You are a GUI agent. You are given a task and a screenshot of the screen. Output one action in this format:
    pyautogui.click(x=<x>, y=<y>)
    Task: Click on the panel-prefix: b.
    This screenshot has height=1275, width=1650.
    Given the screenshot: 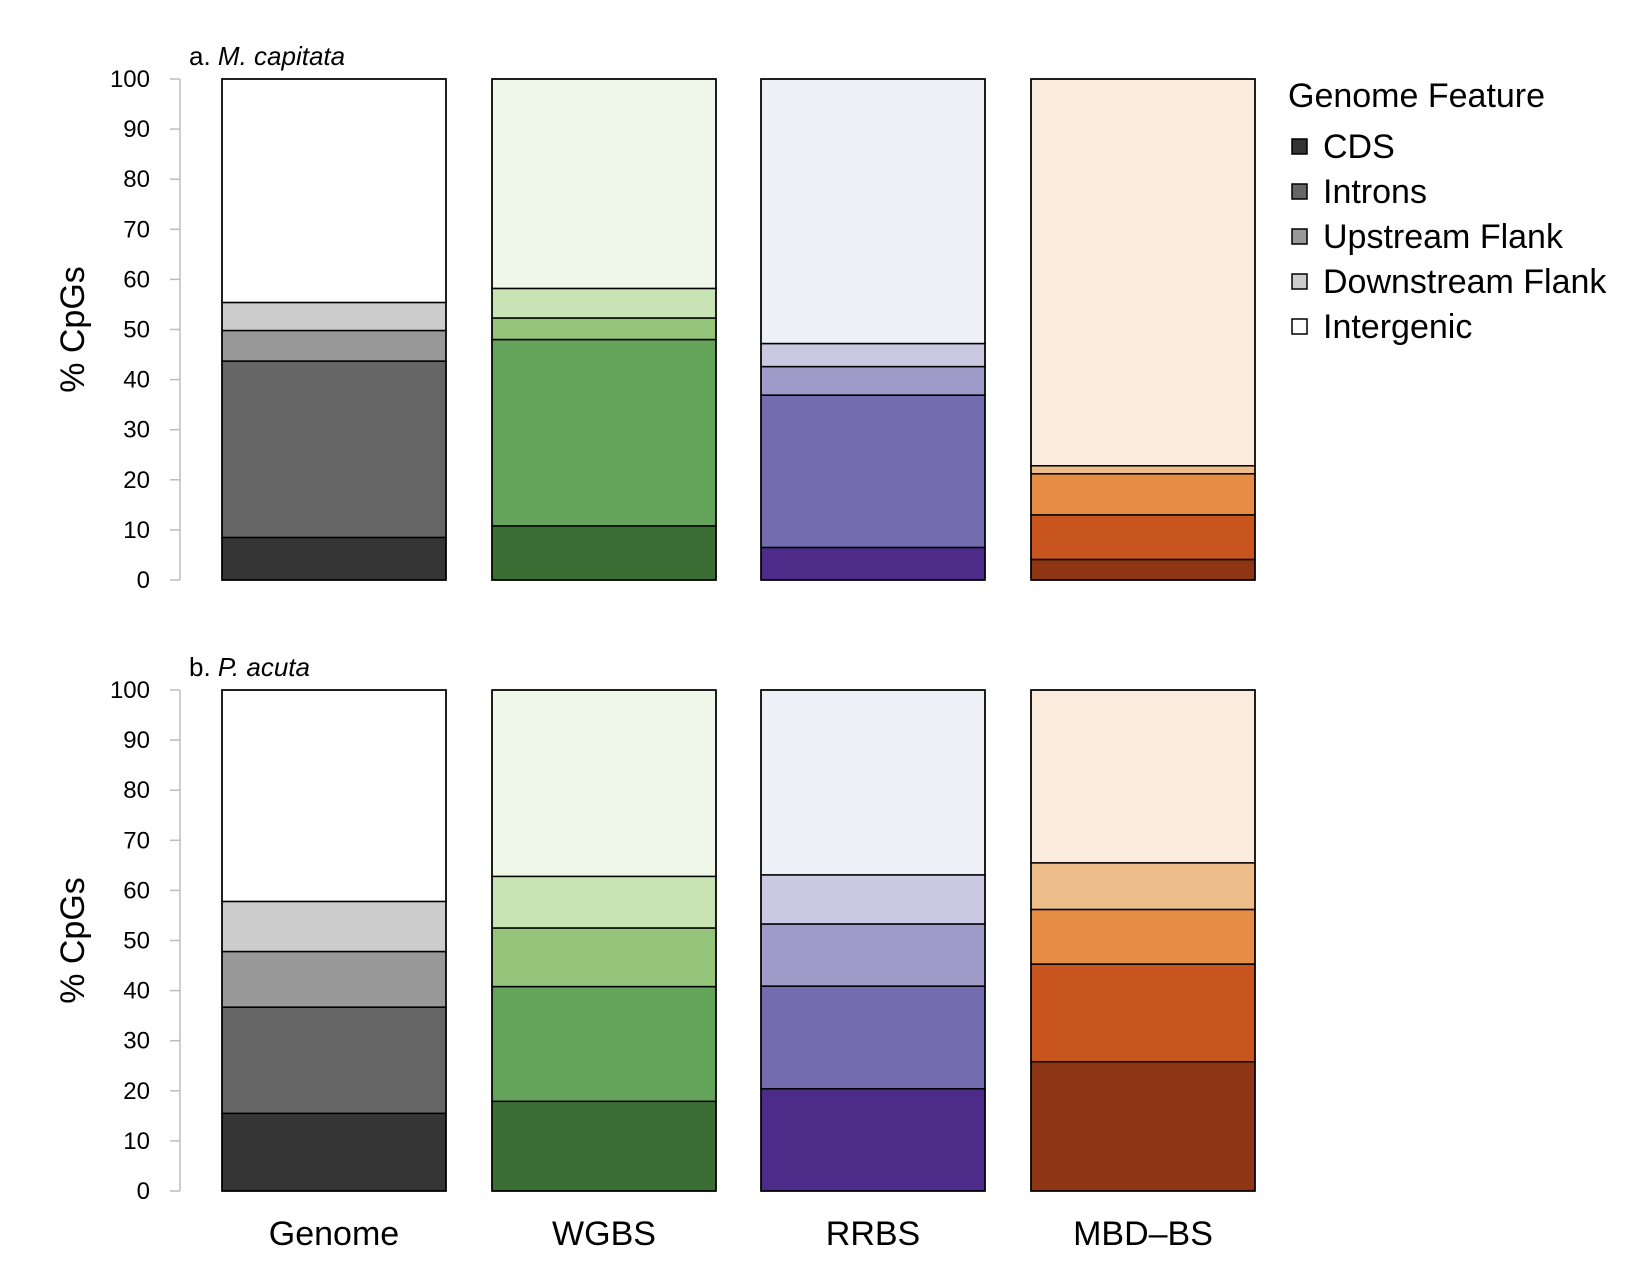 What is the action you would take?
    pyautogui.click(x=203, y=667)
    